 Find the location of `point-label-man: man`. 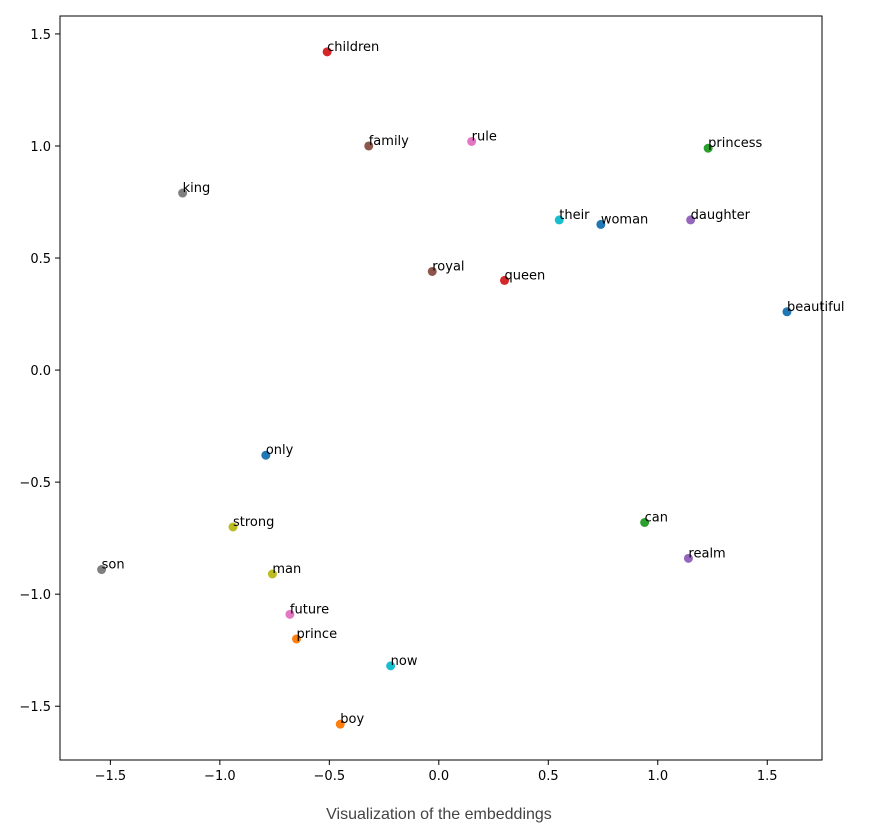

point-label-man: man is located at coordinates (286, 569).